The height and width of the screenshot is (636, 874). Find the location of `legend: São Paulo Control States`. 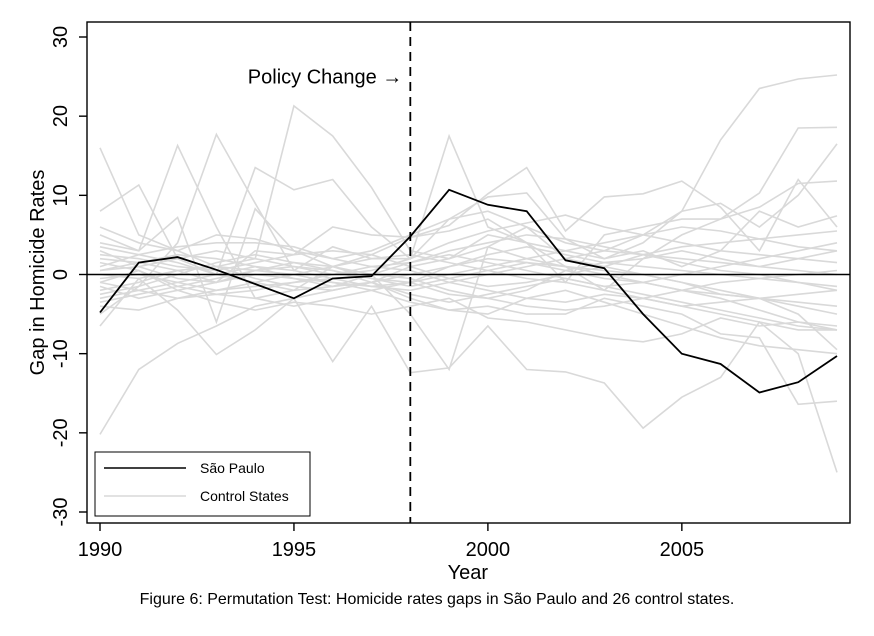

legend: São Paulo Control States is located at coordinates (202, 484).